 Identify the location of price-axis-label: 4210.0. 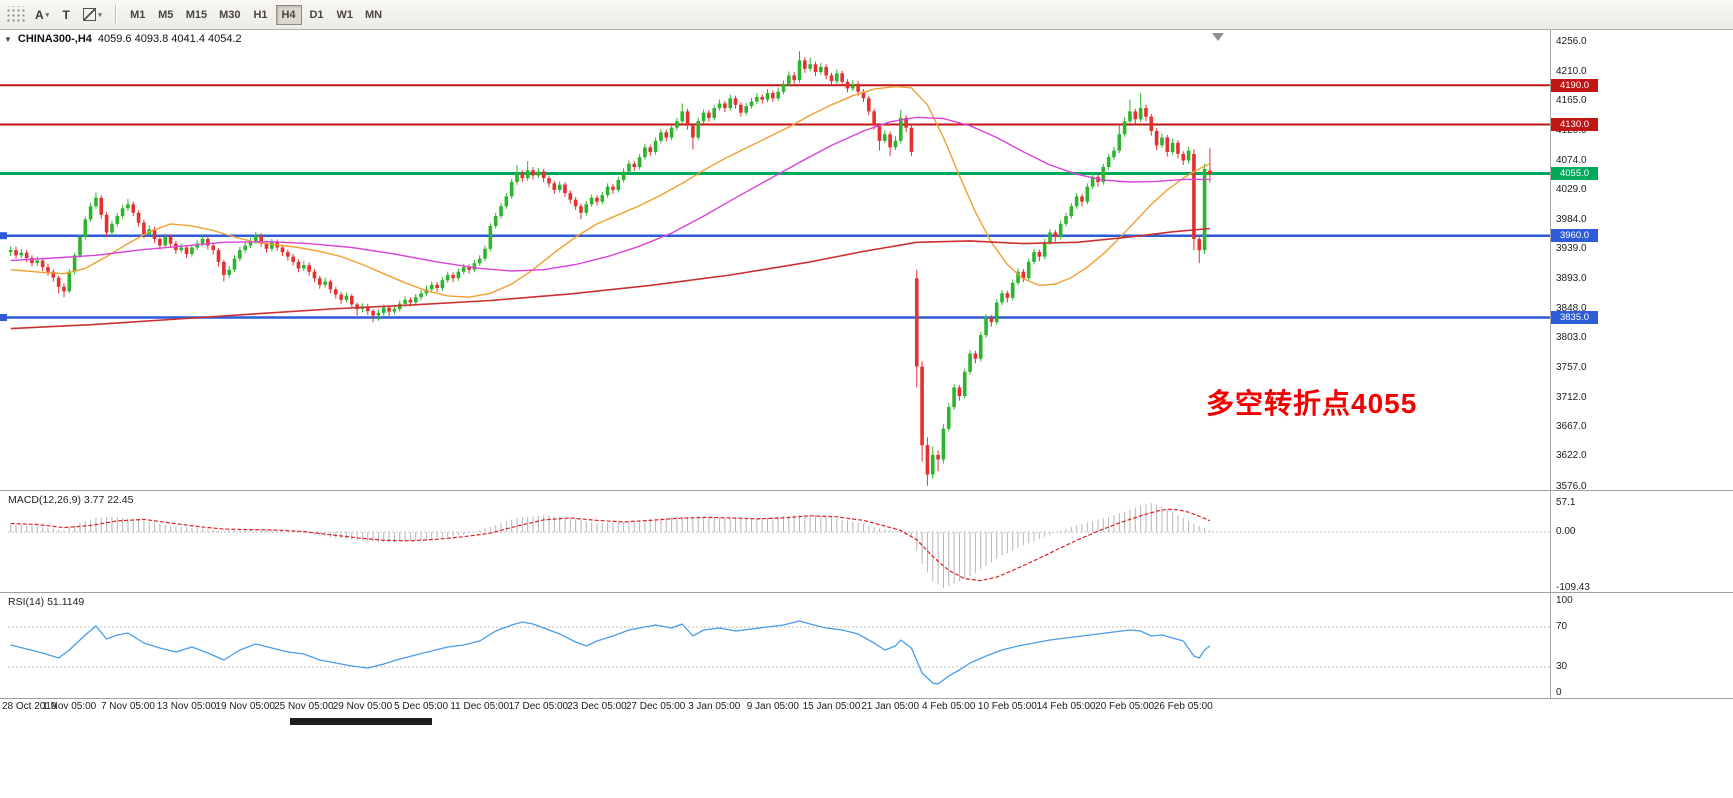
(1571, 71).